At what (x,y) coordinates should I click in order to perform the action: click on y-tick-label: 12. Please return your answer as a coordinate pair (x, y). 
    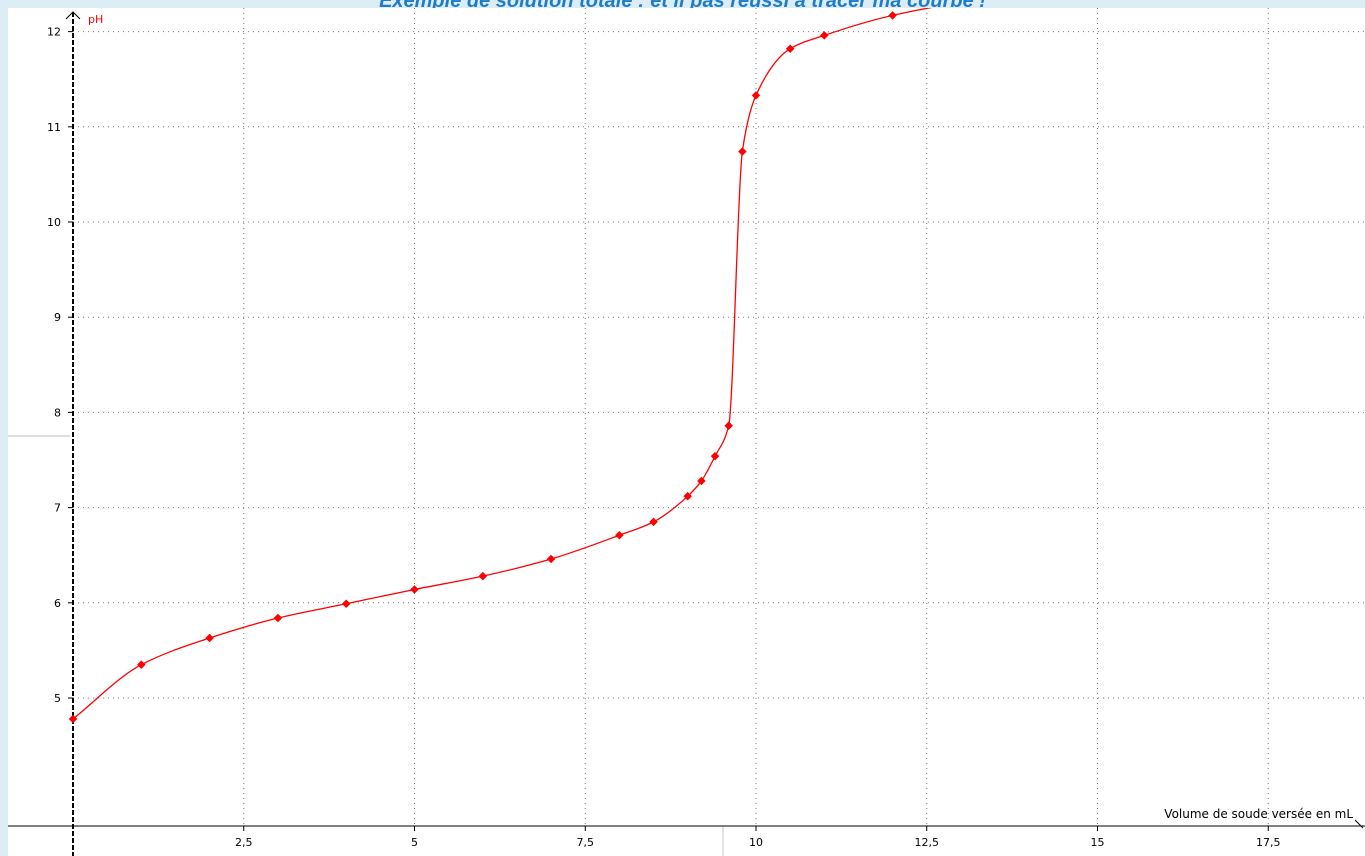
    Looking at the image, I should click on (54, 32).